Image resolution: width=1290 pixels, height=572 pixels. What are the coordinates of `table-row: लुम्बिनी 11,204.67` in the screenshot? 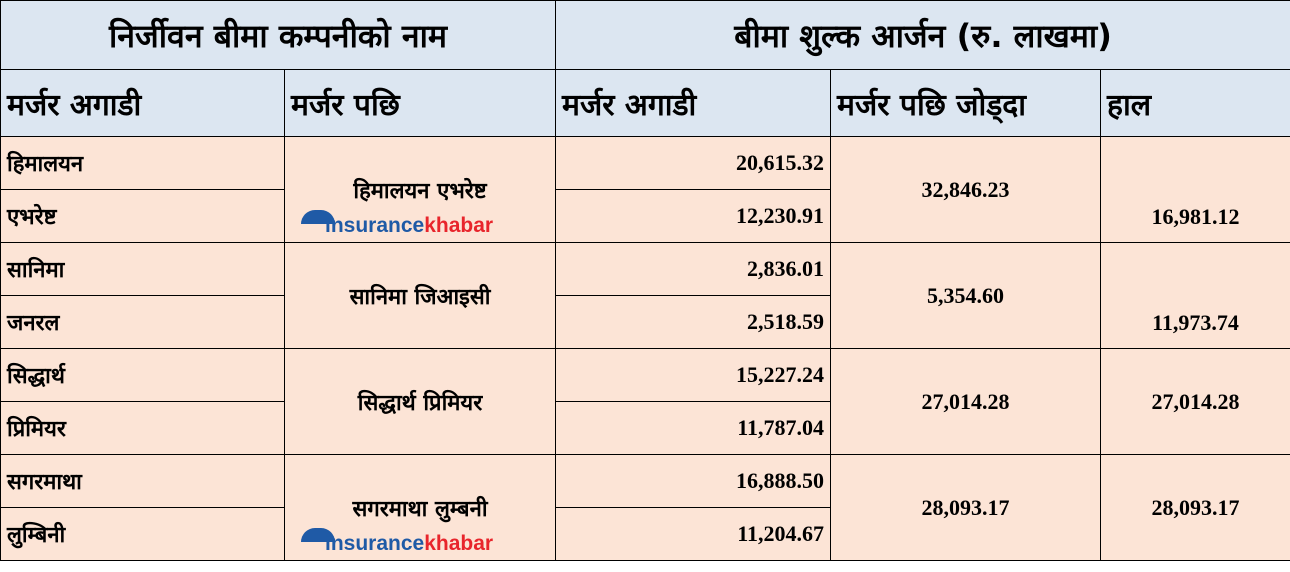 It's located at (645, 534).